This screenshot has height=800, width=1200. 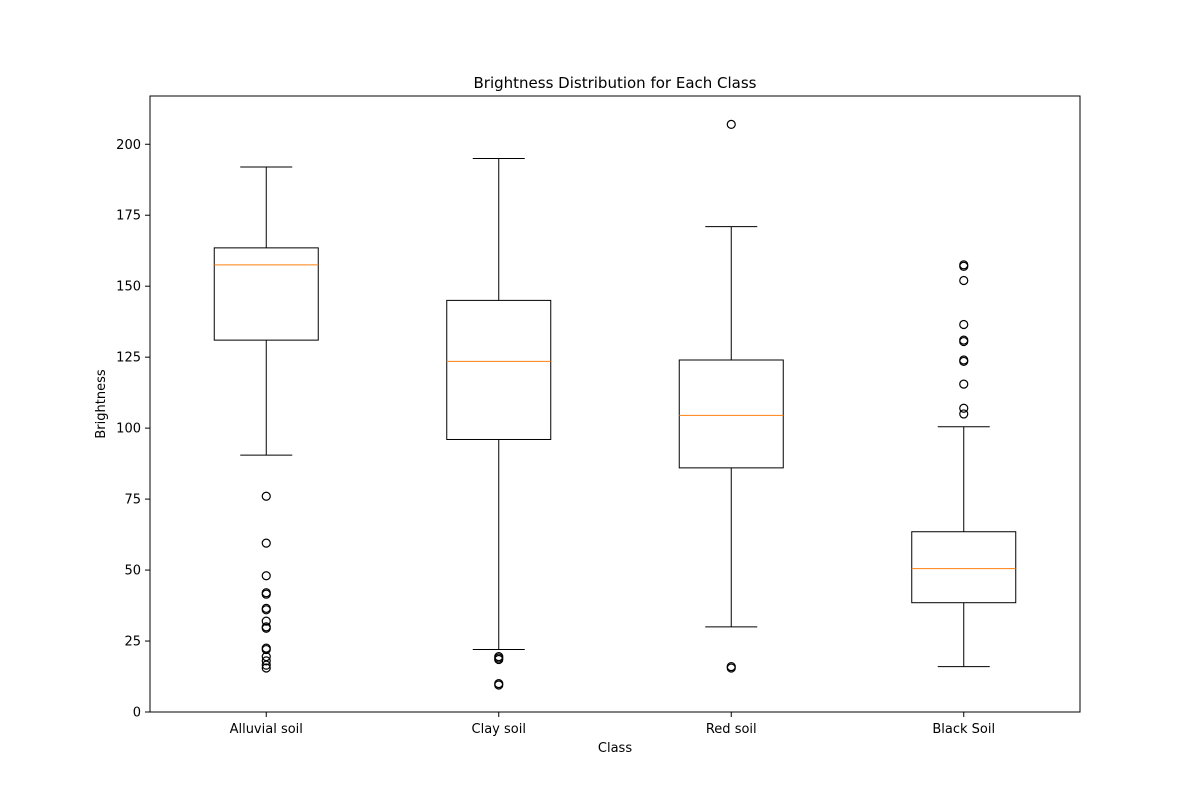 What do you see at coordinates (132, 642) in the screenshot?
I see `y-tick-label: 25` at bounding box center [132, 642].